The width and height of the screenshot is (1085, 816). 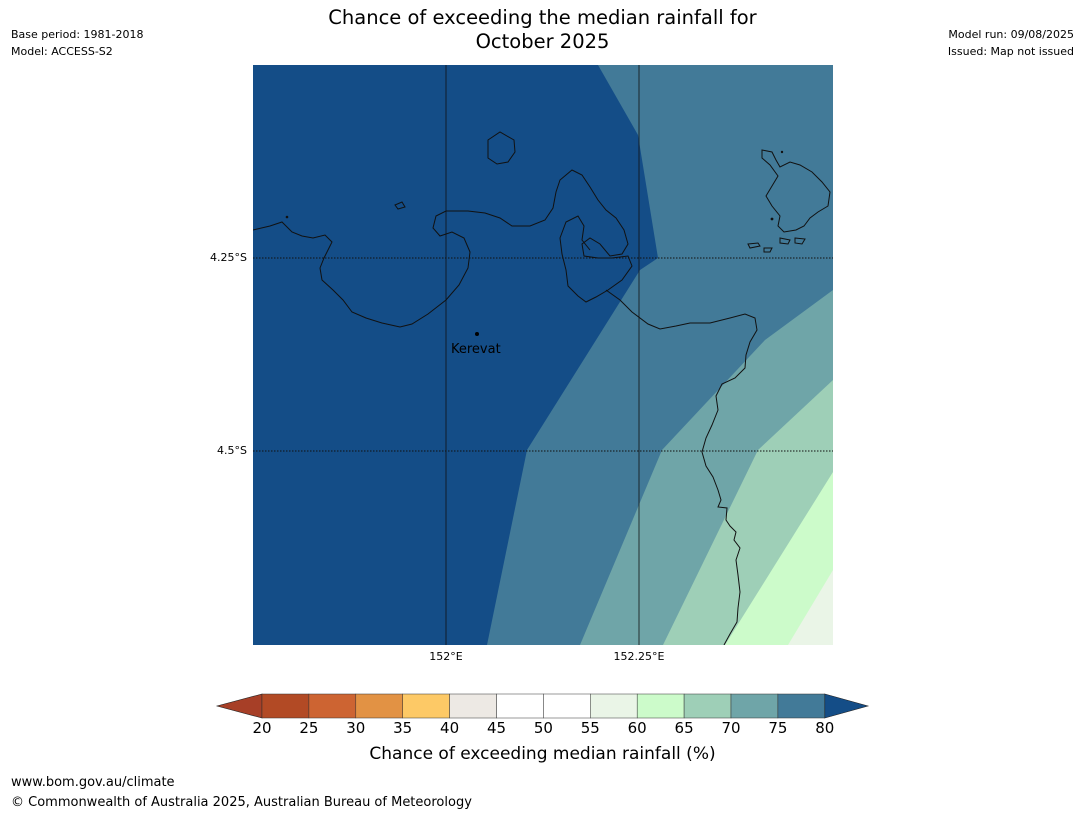 What do you see at coordinates (496, 728) in the screenshot?
I see `colorbar-tick-label: 45` at bounding box center [496, 728].